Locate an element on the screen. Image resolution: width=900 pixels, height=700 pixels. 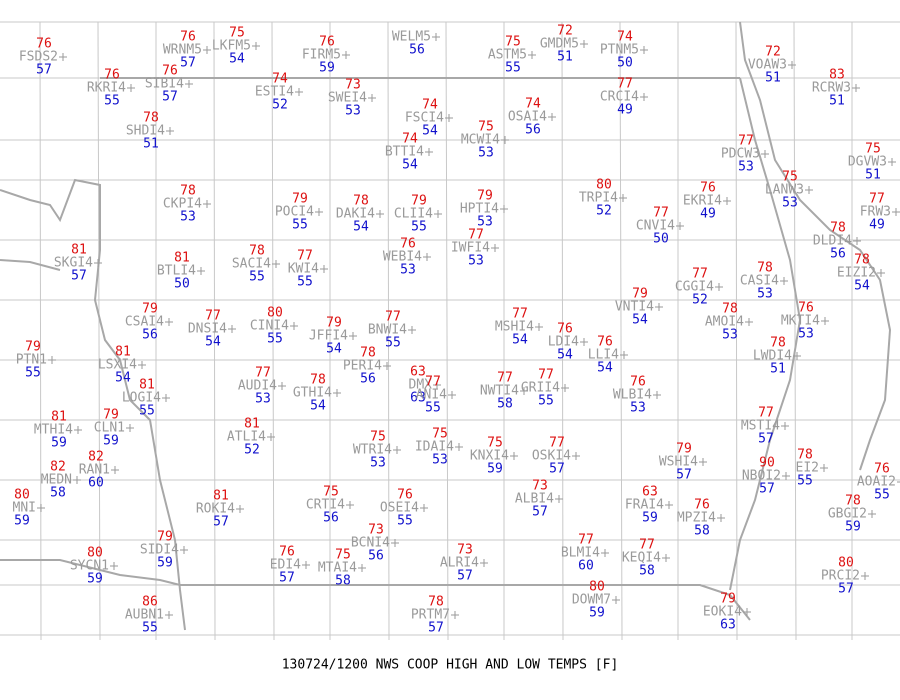
station-id: WELM5 is located at coordinates (411, 37).